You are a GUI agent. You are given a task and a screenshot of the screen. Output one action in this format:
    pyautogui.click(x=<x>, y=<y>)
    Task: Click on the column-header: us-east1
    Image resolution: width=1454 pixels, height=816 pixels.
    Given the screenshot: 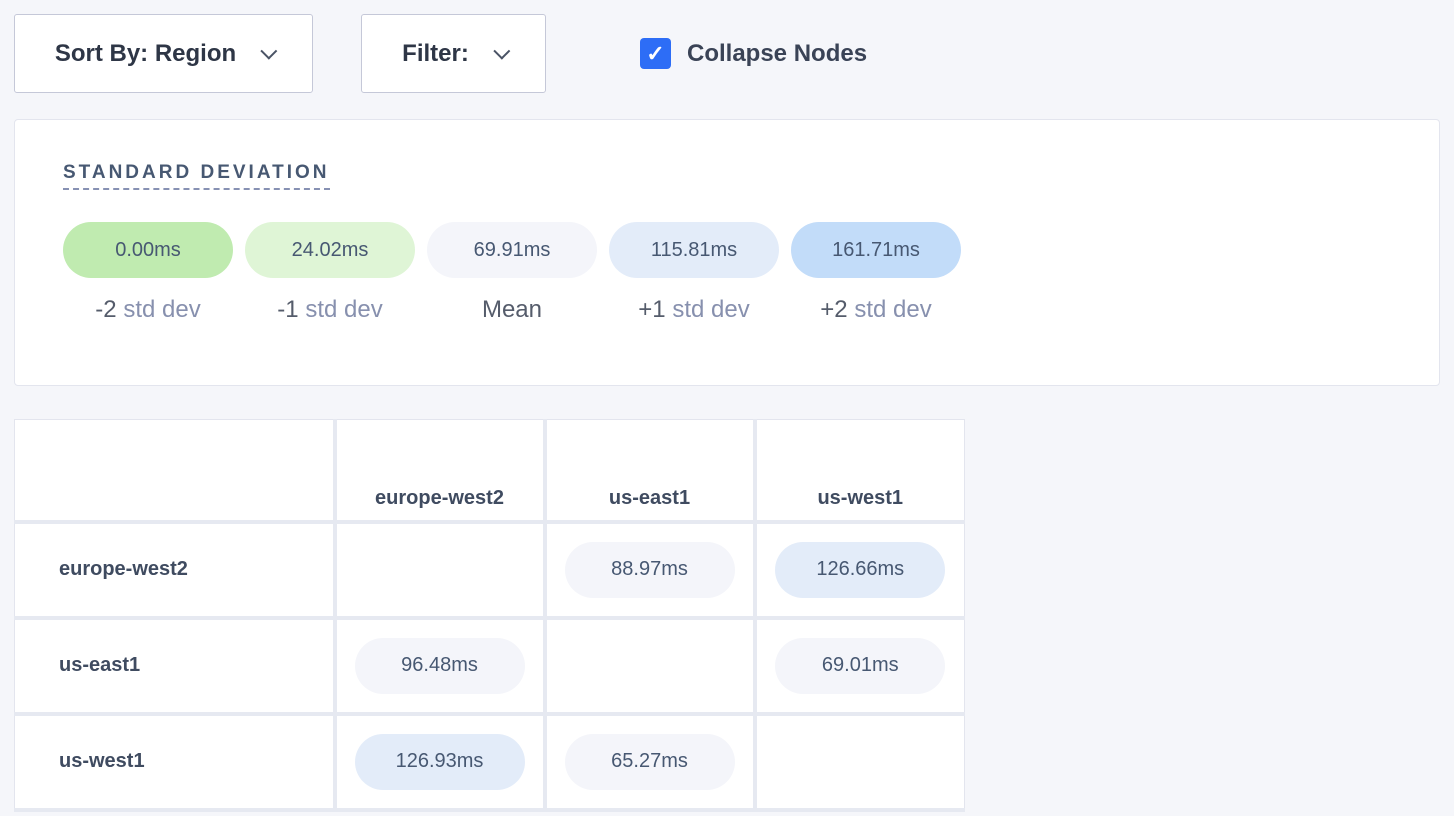 What is the action you would take?
    pyautogui.click(x=649, y=471)
    